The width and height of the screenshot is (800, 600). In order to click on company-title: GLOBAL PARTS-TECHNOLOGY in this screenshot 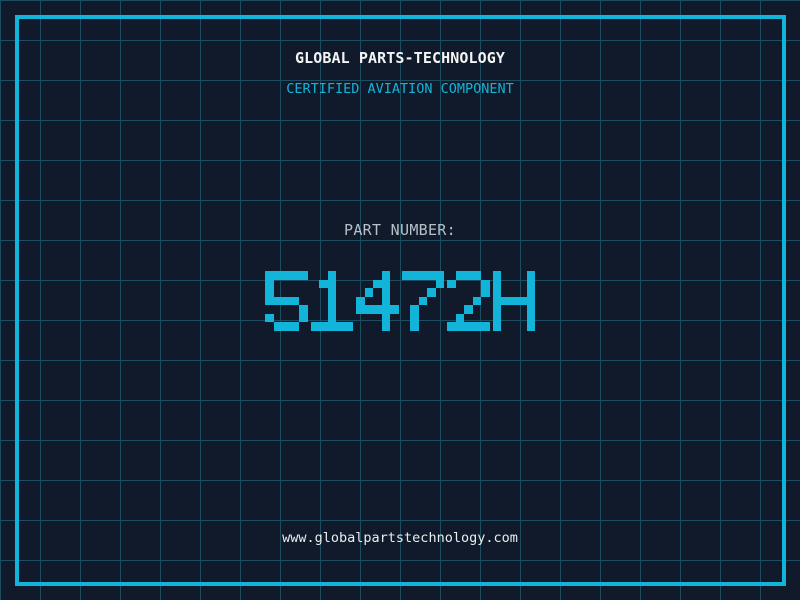, I will do `click(399, 58)`.